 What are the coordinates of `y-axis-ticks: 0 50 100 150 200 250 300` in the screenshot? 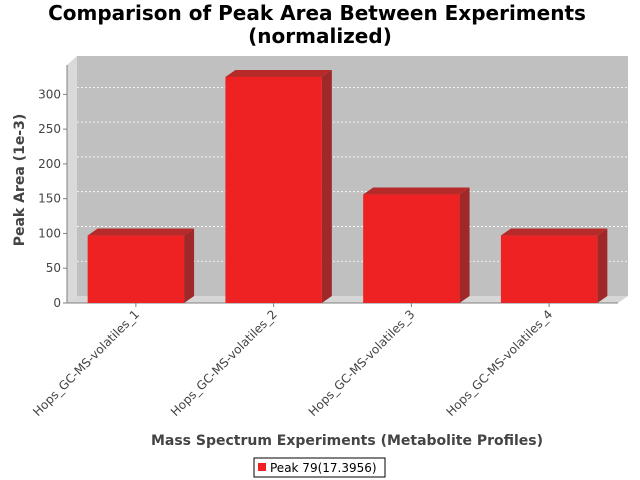 It's located at (52, 198).